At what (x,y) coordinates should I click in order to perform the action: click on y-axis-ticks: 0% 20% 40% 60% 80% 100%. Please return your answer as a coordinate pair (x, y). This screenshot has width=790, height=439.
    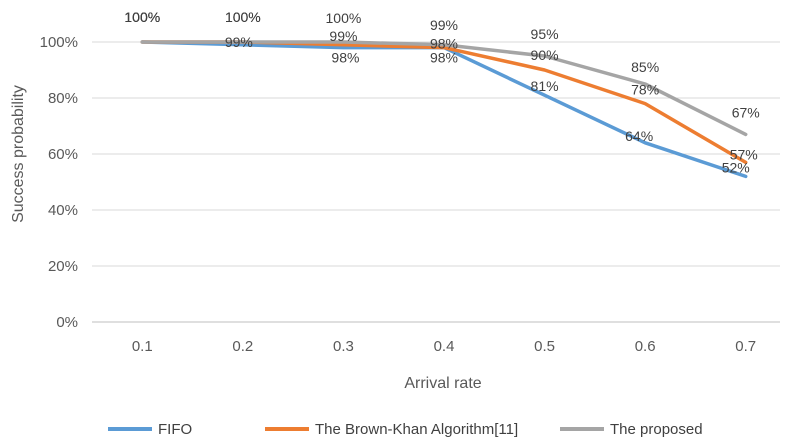
    Looking at the image, I should click on (59, 182).